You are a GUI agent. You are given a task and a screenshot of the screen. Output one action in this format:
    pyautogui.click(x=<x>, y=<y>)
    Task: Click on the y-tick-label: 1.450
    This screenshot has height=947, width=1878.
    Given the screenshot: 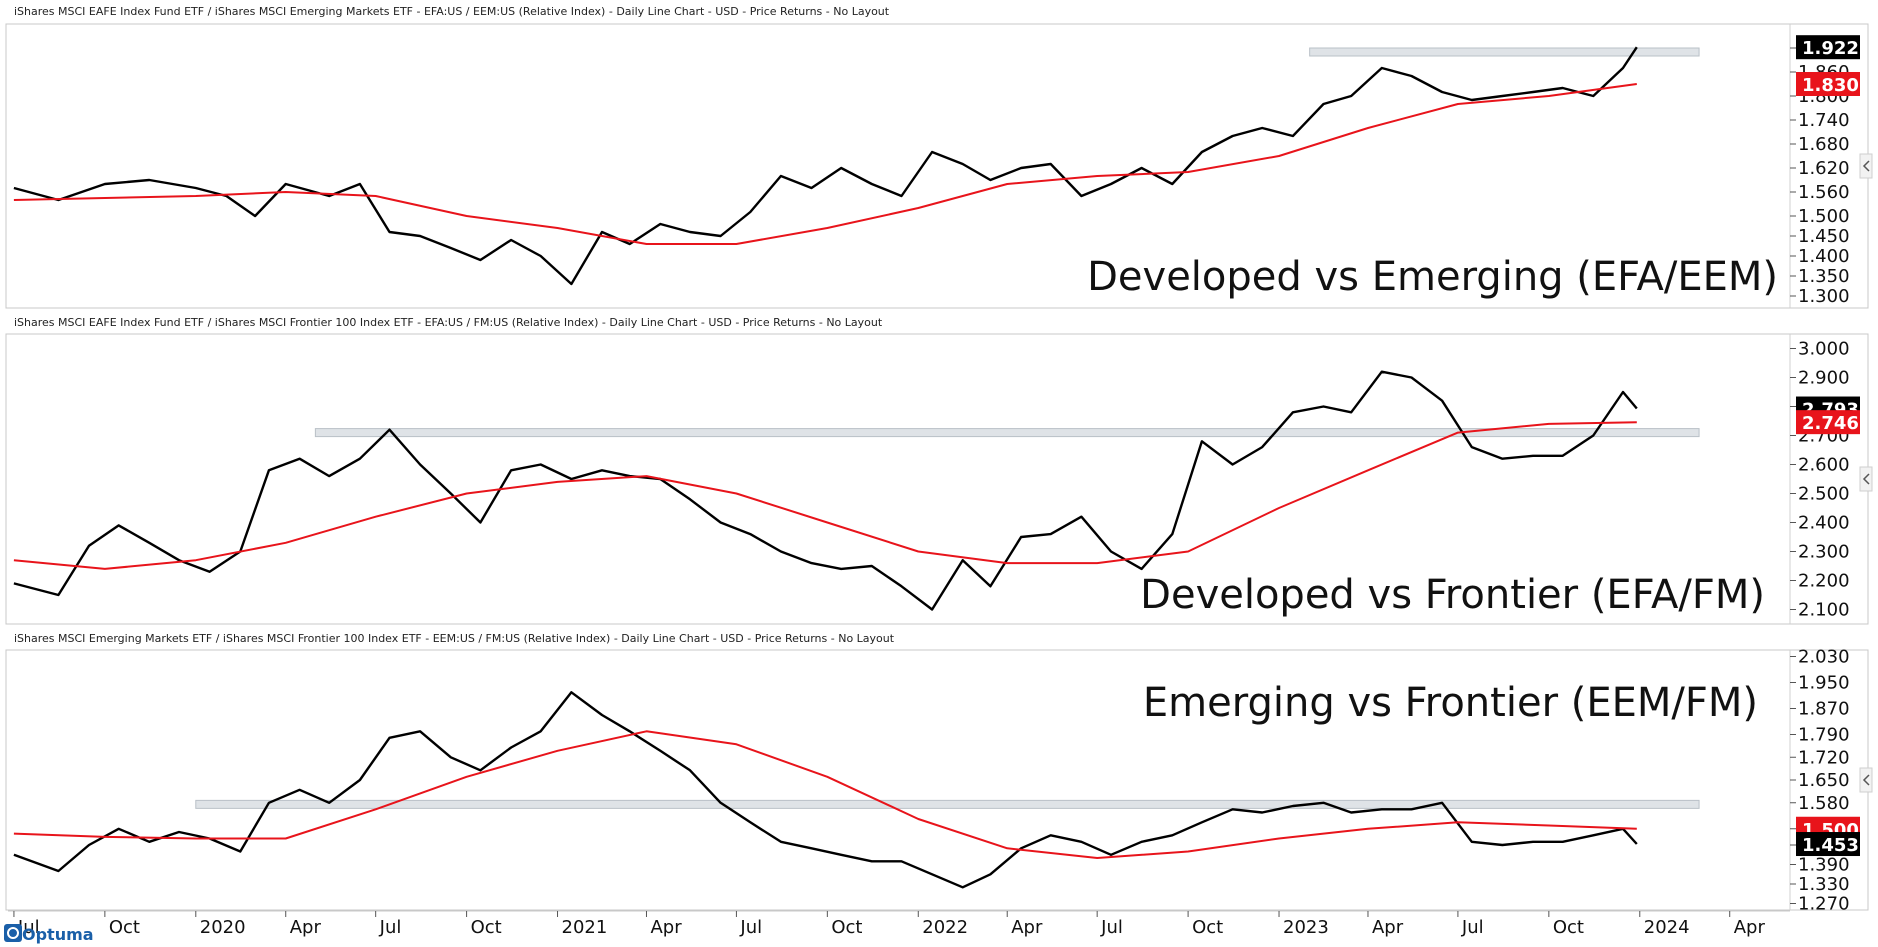 What is the action you would take?
    pyautogui.click(x=1824, y=236)
    